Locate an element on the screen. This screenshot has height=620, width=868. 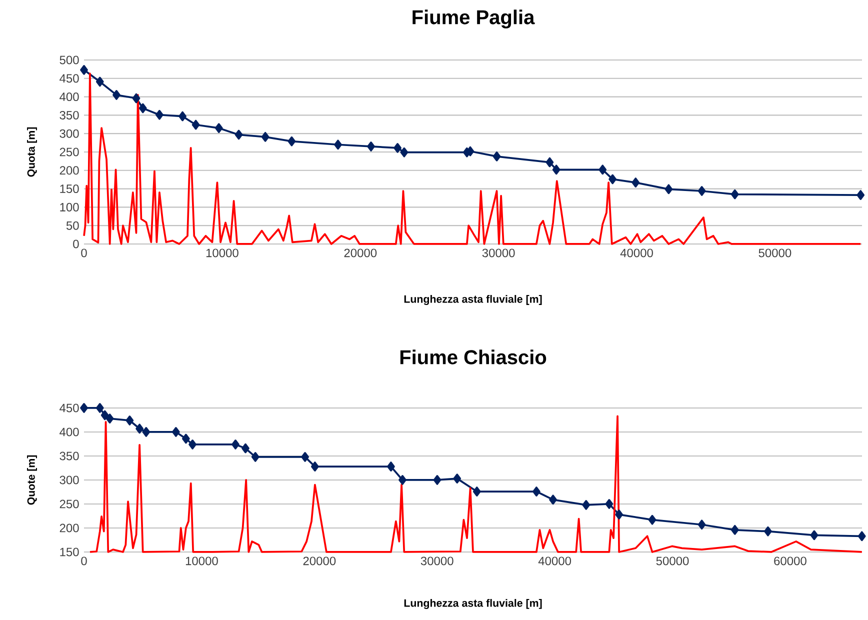
chart-title: Fiume Chiascio is located at coordinates (473, 357).